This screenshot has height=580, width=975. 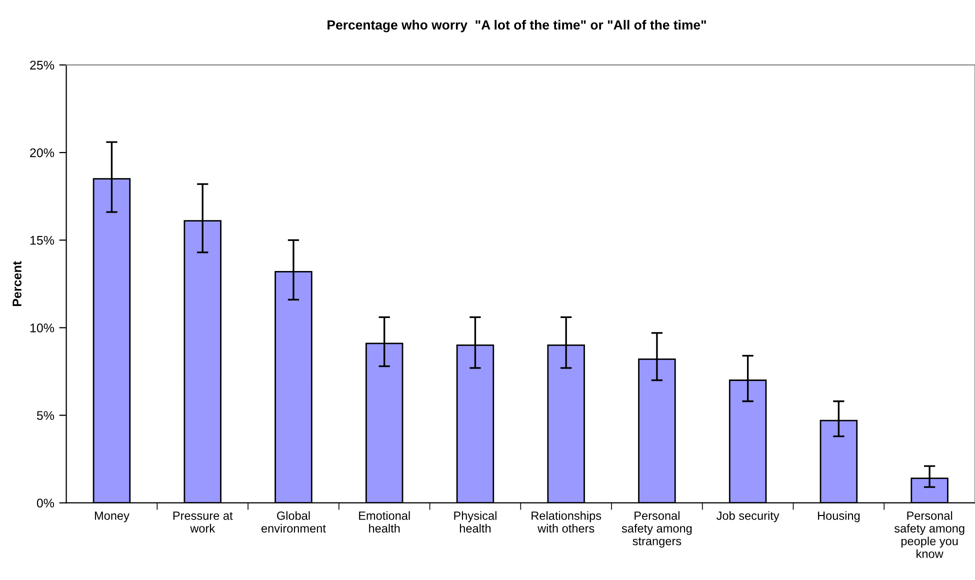 What do you see at coordinates (517, 26) in the screenshot?
I see `chart-title: Percentage who worry "A lot of the time" or "All of the time"` at bounding box center [517, 26].